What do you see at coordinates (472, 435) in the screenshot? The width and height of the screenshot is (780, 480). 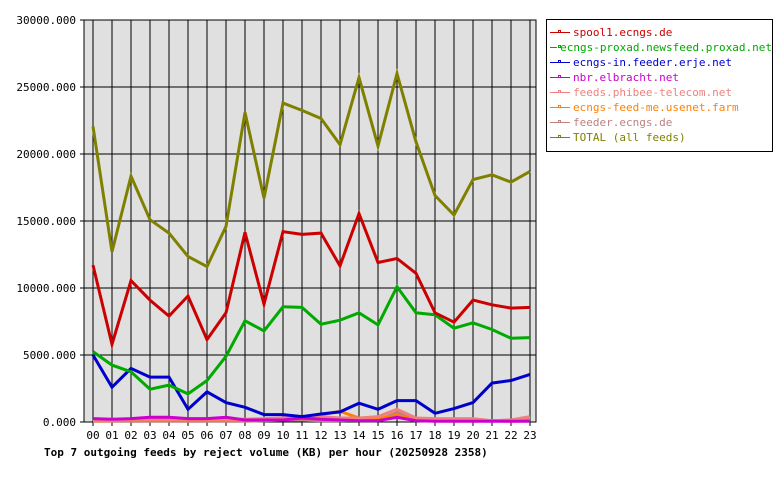 I see `x-tick-label: 20` at bounding box center [472, 435].